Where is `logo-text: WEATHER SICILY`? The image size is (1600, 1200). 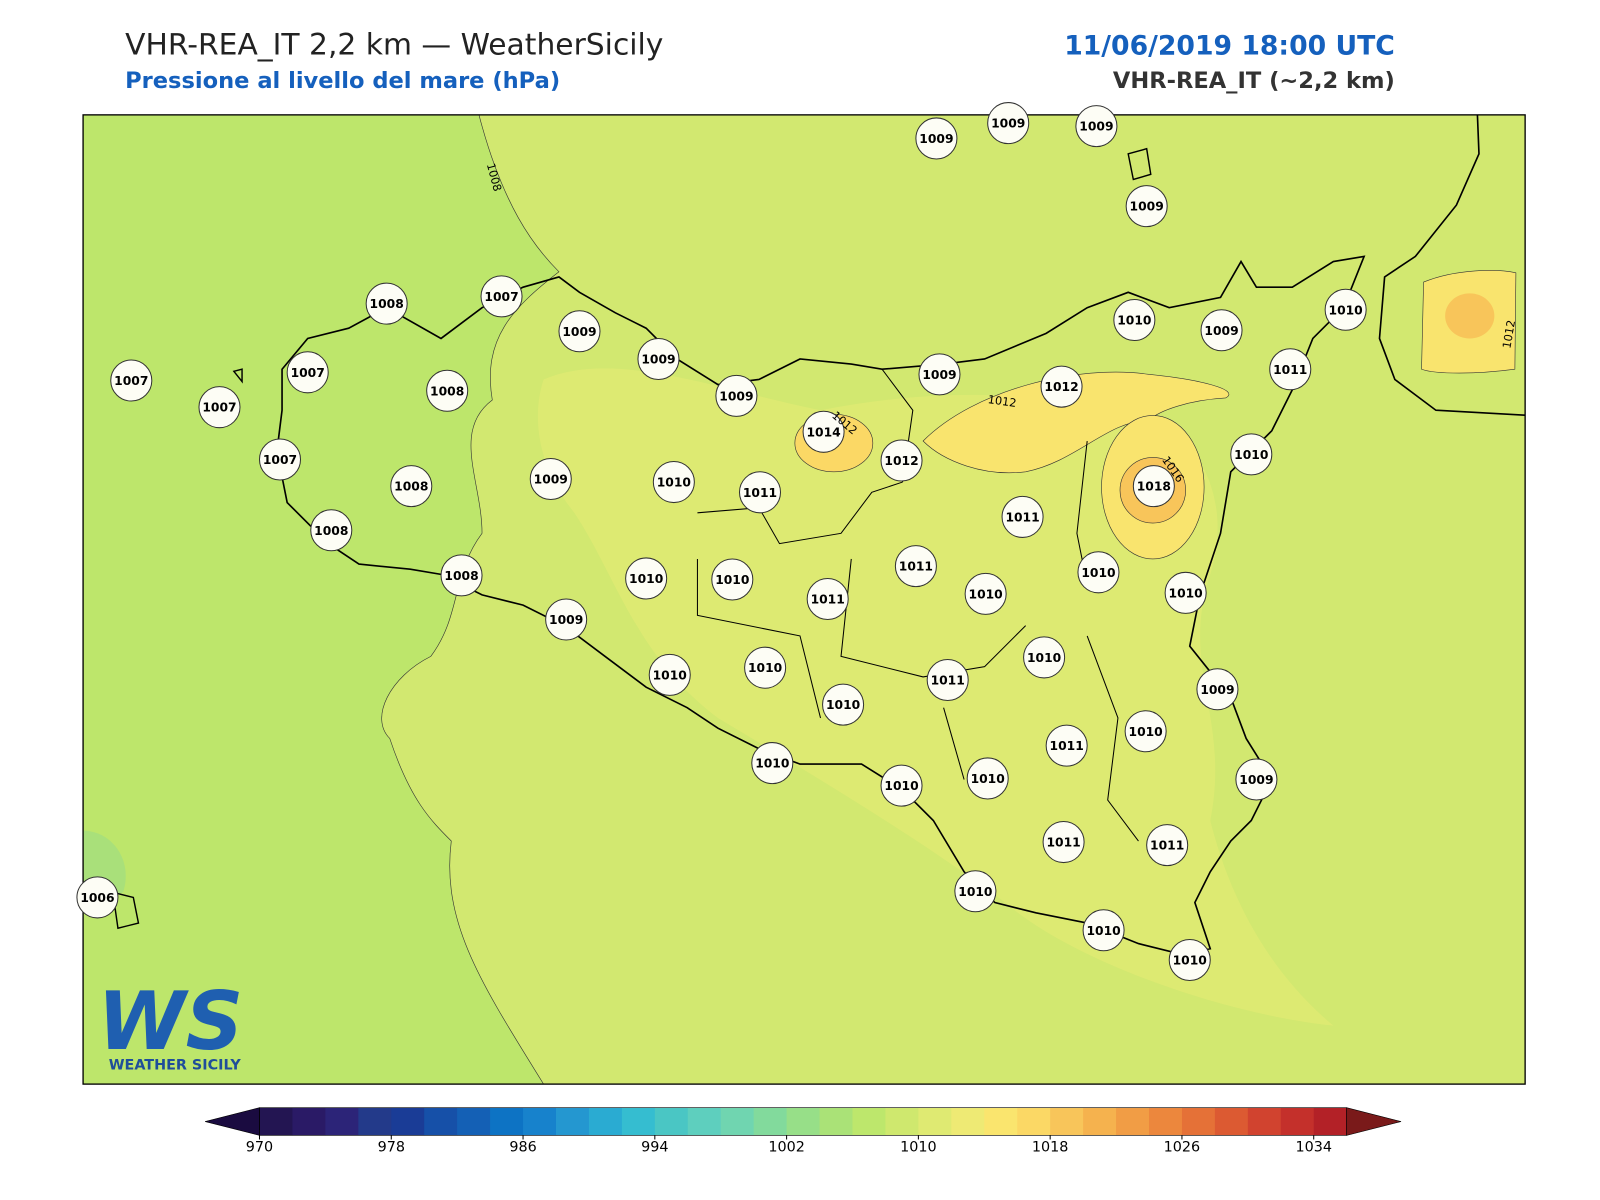
logo-text: WEATHER SICILY is located at coordinates (175, 1066).